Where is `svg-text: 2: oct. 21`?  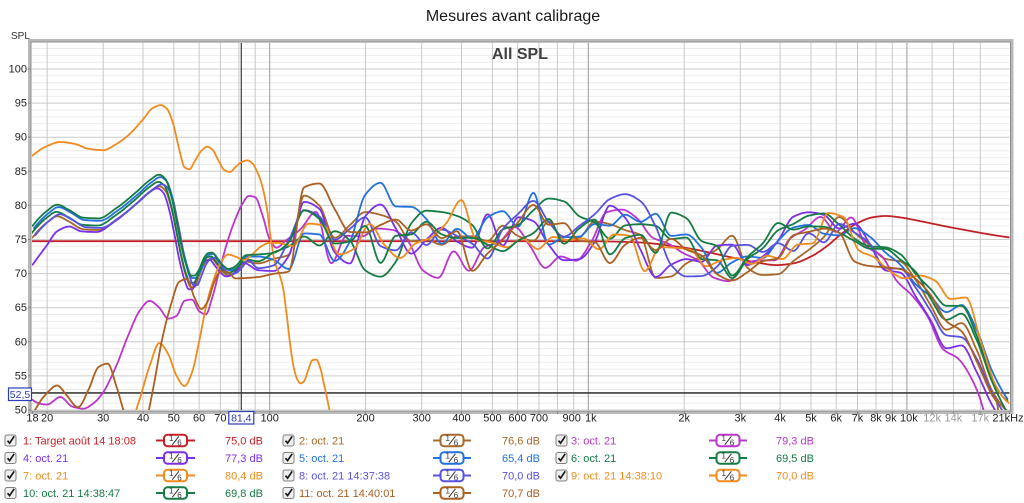 svg-text: 2: oct. 21 is located at coordinates (321, 442).